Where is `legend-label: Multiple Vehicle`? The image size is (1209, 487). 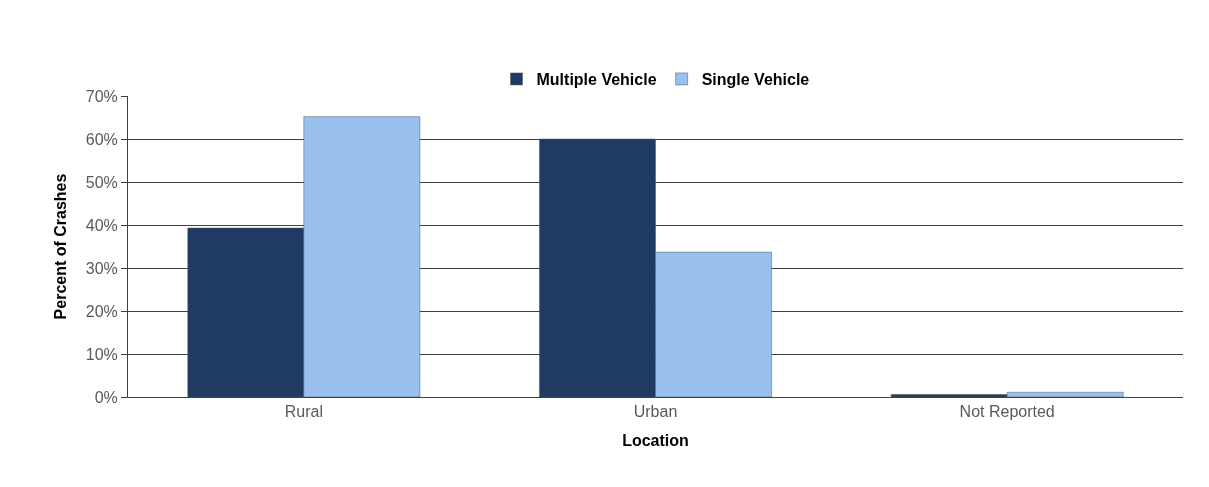 legend-label: Multiple Vehicle is located at coordinates (596, 80).